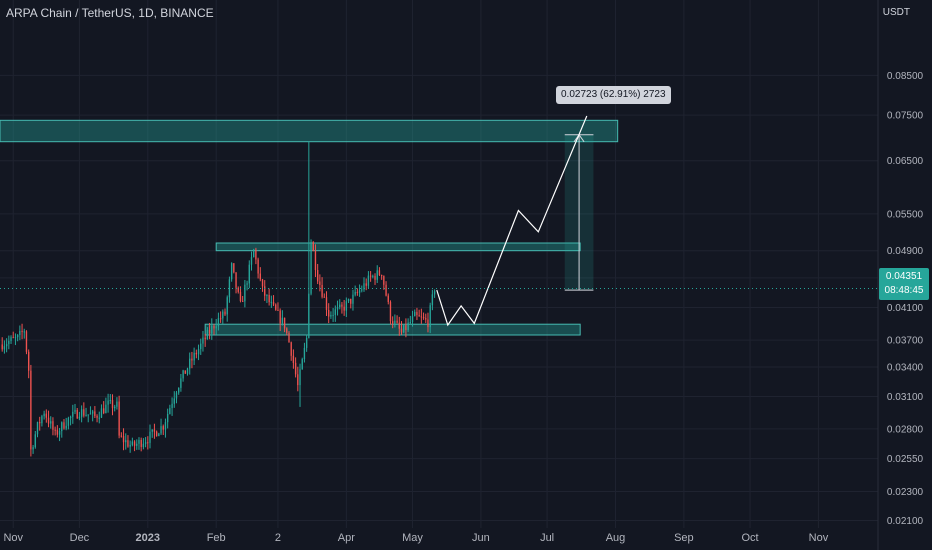 The width and height of the screenshot is (932, 550). I want to click on price-tick-label: 0.05500, so click(905, 214).